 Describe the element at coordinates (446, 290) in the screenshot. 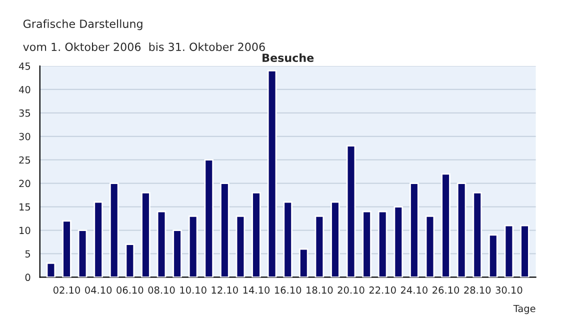

I see `x-tick-label: 26.10` at that location.